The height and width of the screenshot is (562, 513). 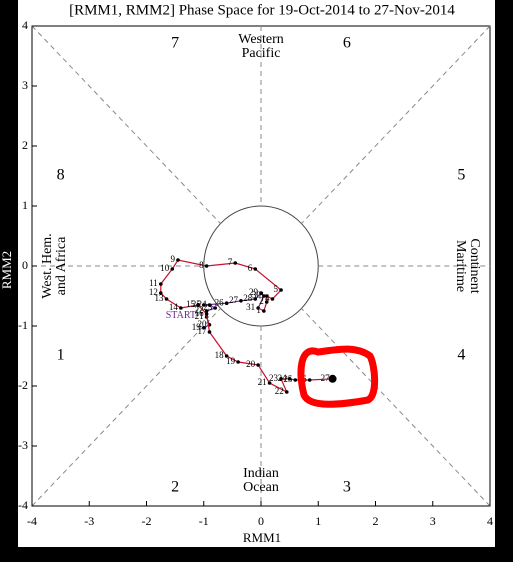 What do you see at coordinates (25, 145) in the screenshot?
I see `y-tick-label: 2` at bounding box center [25, 145].